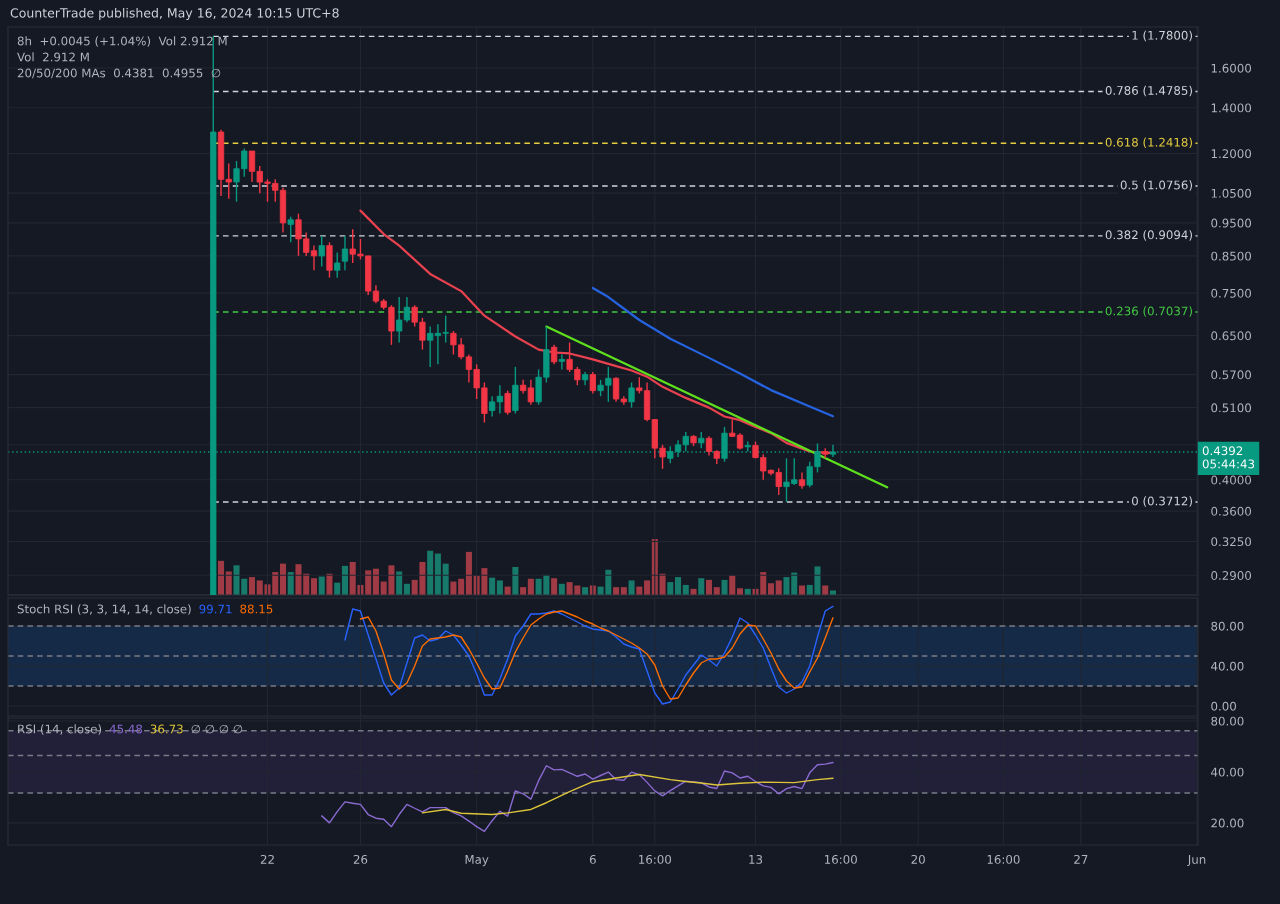 Image resolution: width=1280 pixels, height=904 pixels. Describe the element at coordinates (60, 729) in the screenshot. I see `chart-title: RSI (14, close)` at that location.